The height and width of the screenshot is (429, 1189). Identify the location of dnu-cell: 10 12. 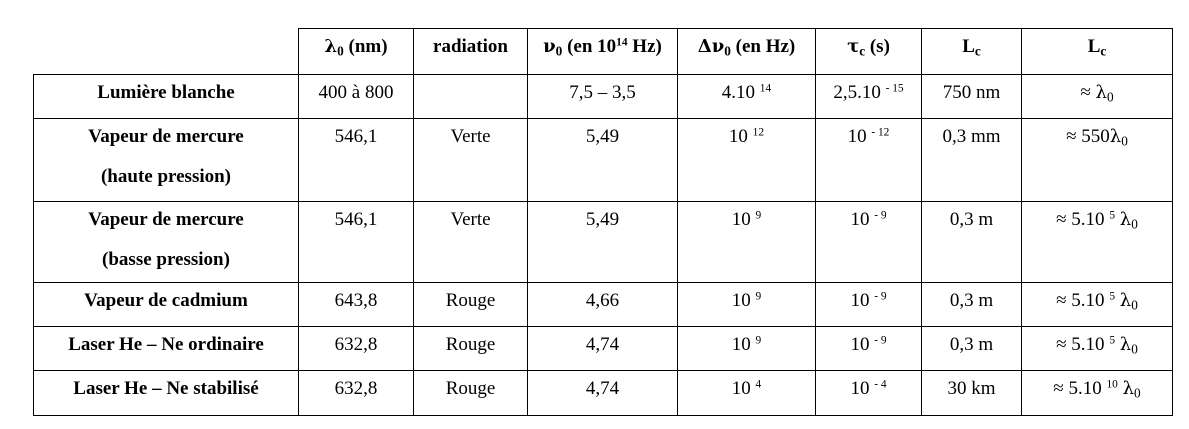
(746, 160).